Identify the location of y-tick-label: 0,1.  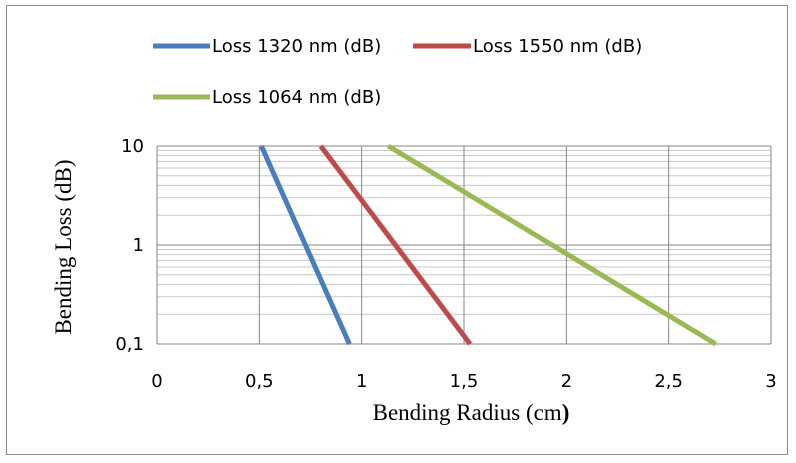
(129, 344).